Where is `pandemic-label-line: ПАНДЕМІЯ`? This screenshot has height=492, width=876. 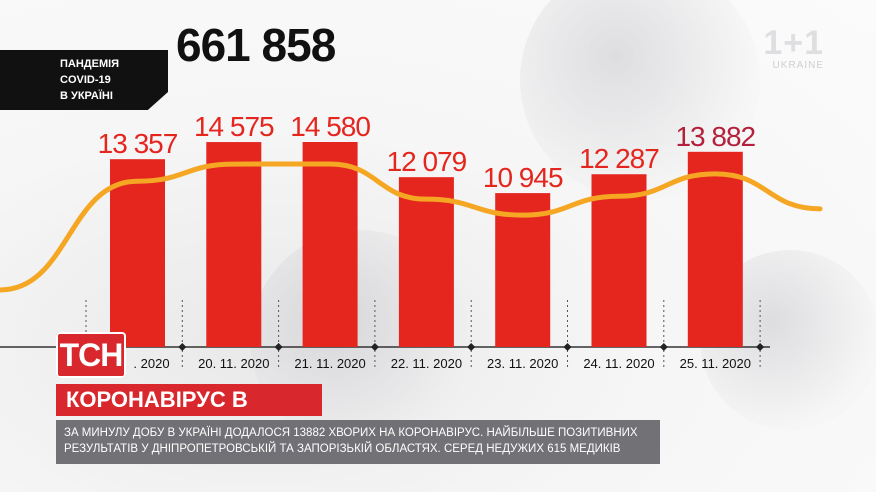
pandemic-label-line: ПАНДЕМІЯ is located at coordinates (90, 64).